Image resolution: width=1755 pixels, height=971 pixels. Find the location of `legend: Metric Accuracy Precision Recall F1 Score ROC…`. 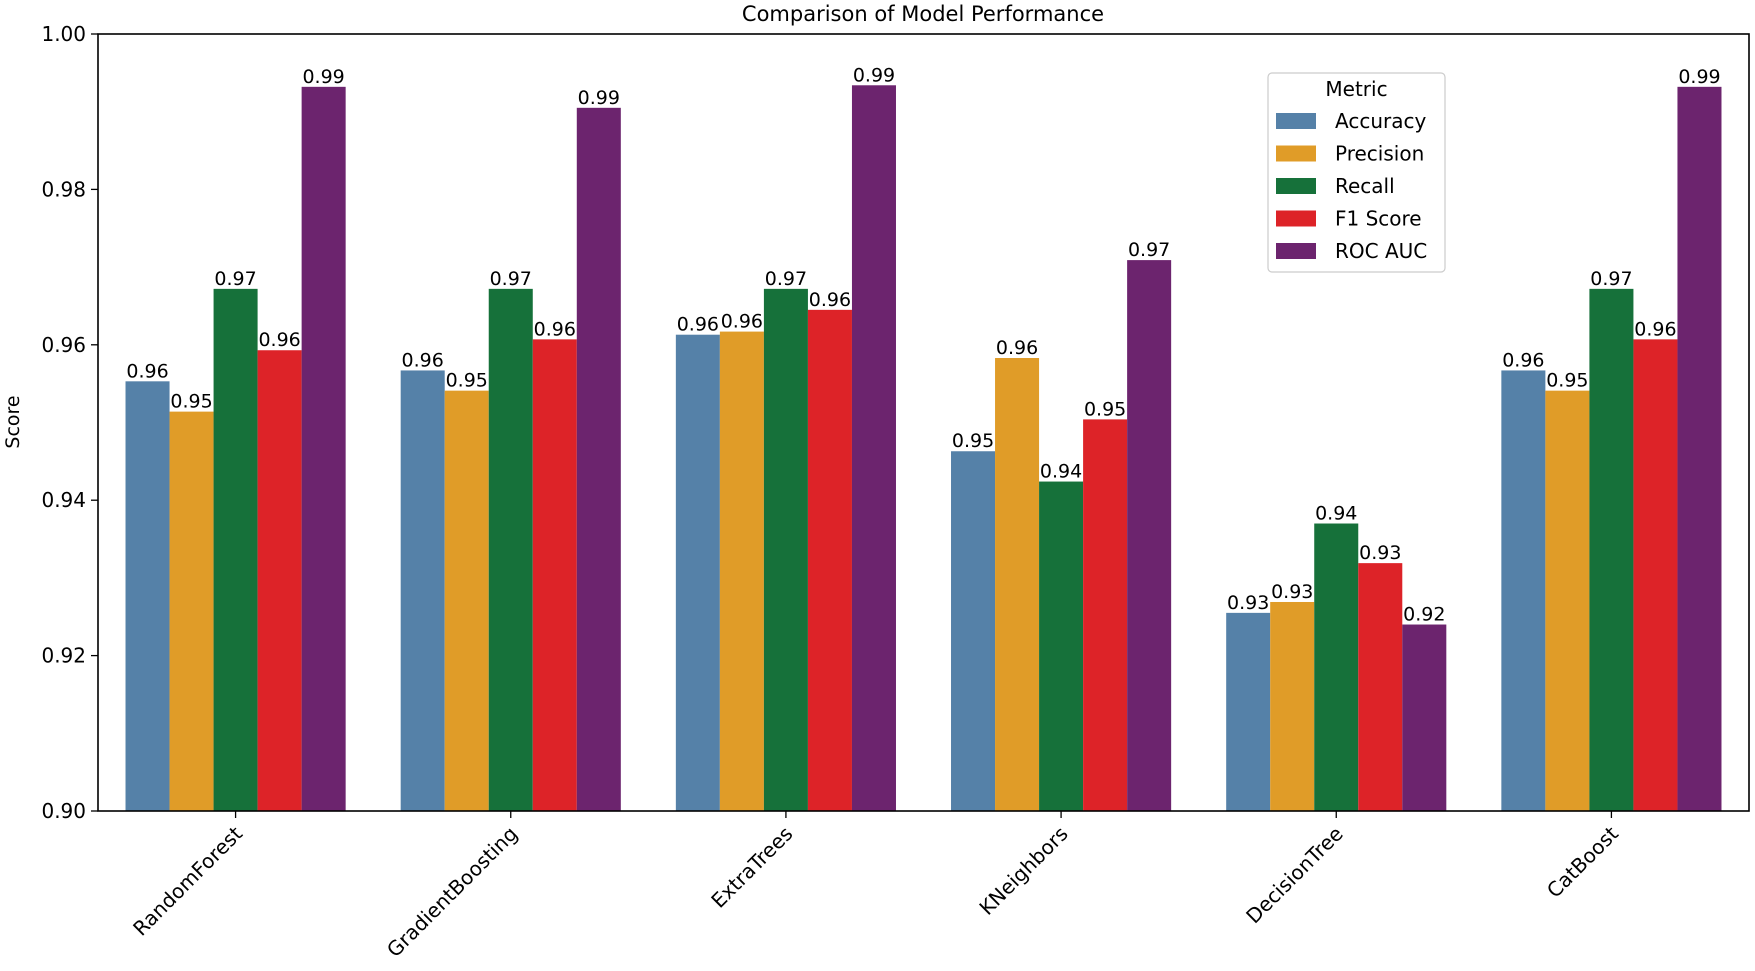

legend: Metric Accuracy Precision Recall F1 Score ROC… is located at coordinates (1356, 172).